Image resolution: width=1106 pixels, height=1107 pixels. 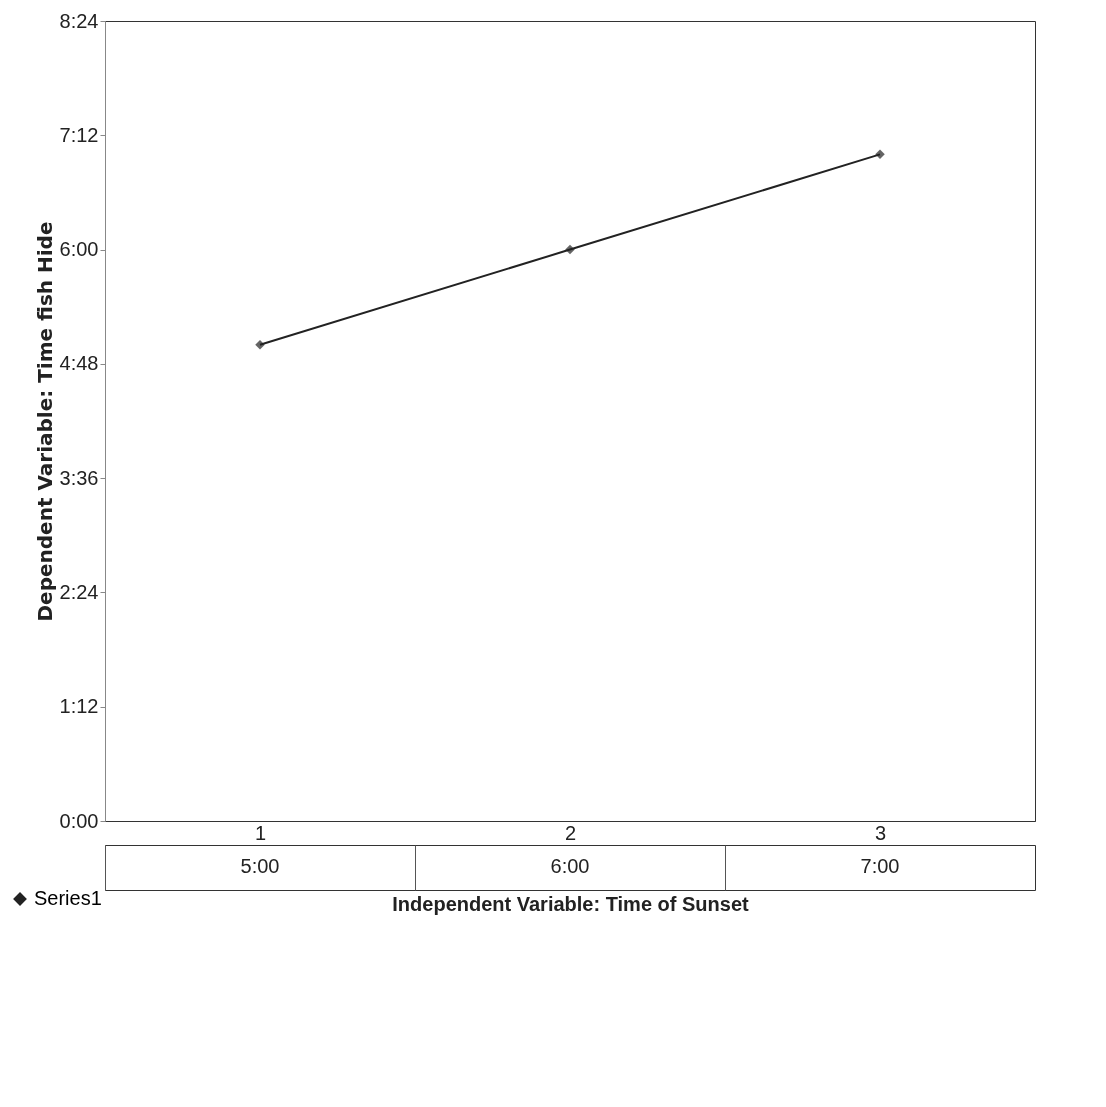 I want to click on data-label: 5:00, so click(x=260, y=866).